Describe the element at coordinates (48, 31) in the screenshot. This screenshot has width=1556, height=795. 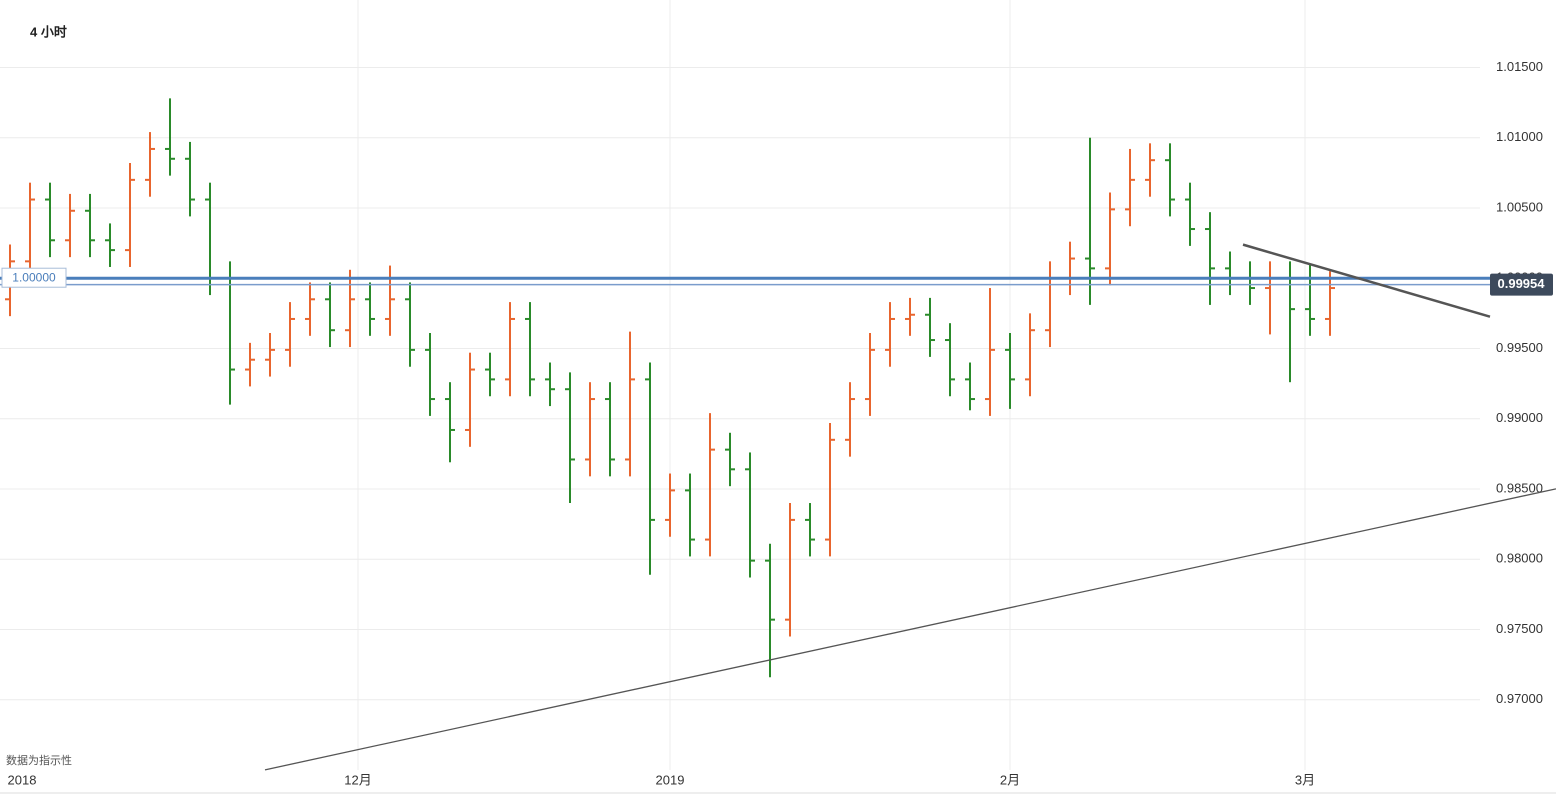
I see `chart-title: 4 小时` at that location.